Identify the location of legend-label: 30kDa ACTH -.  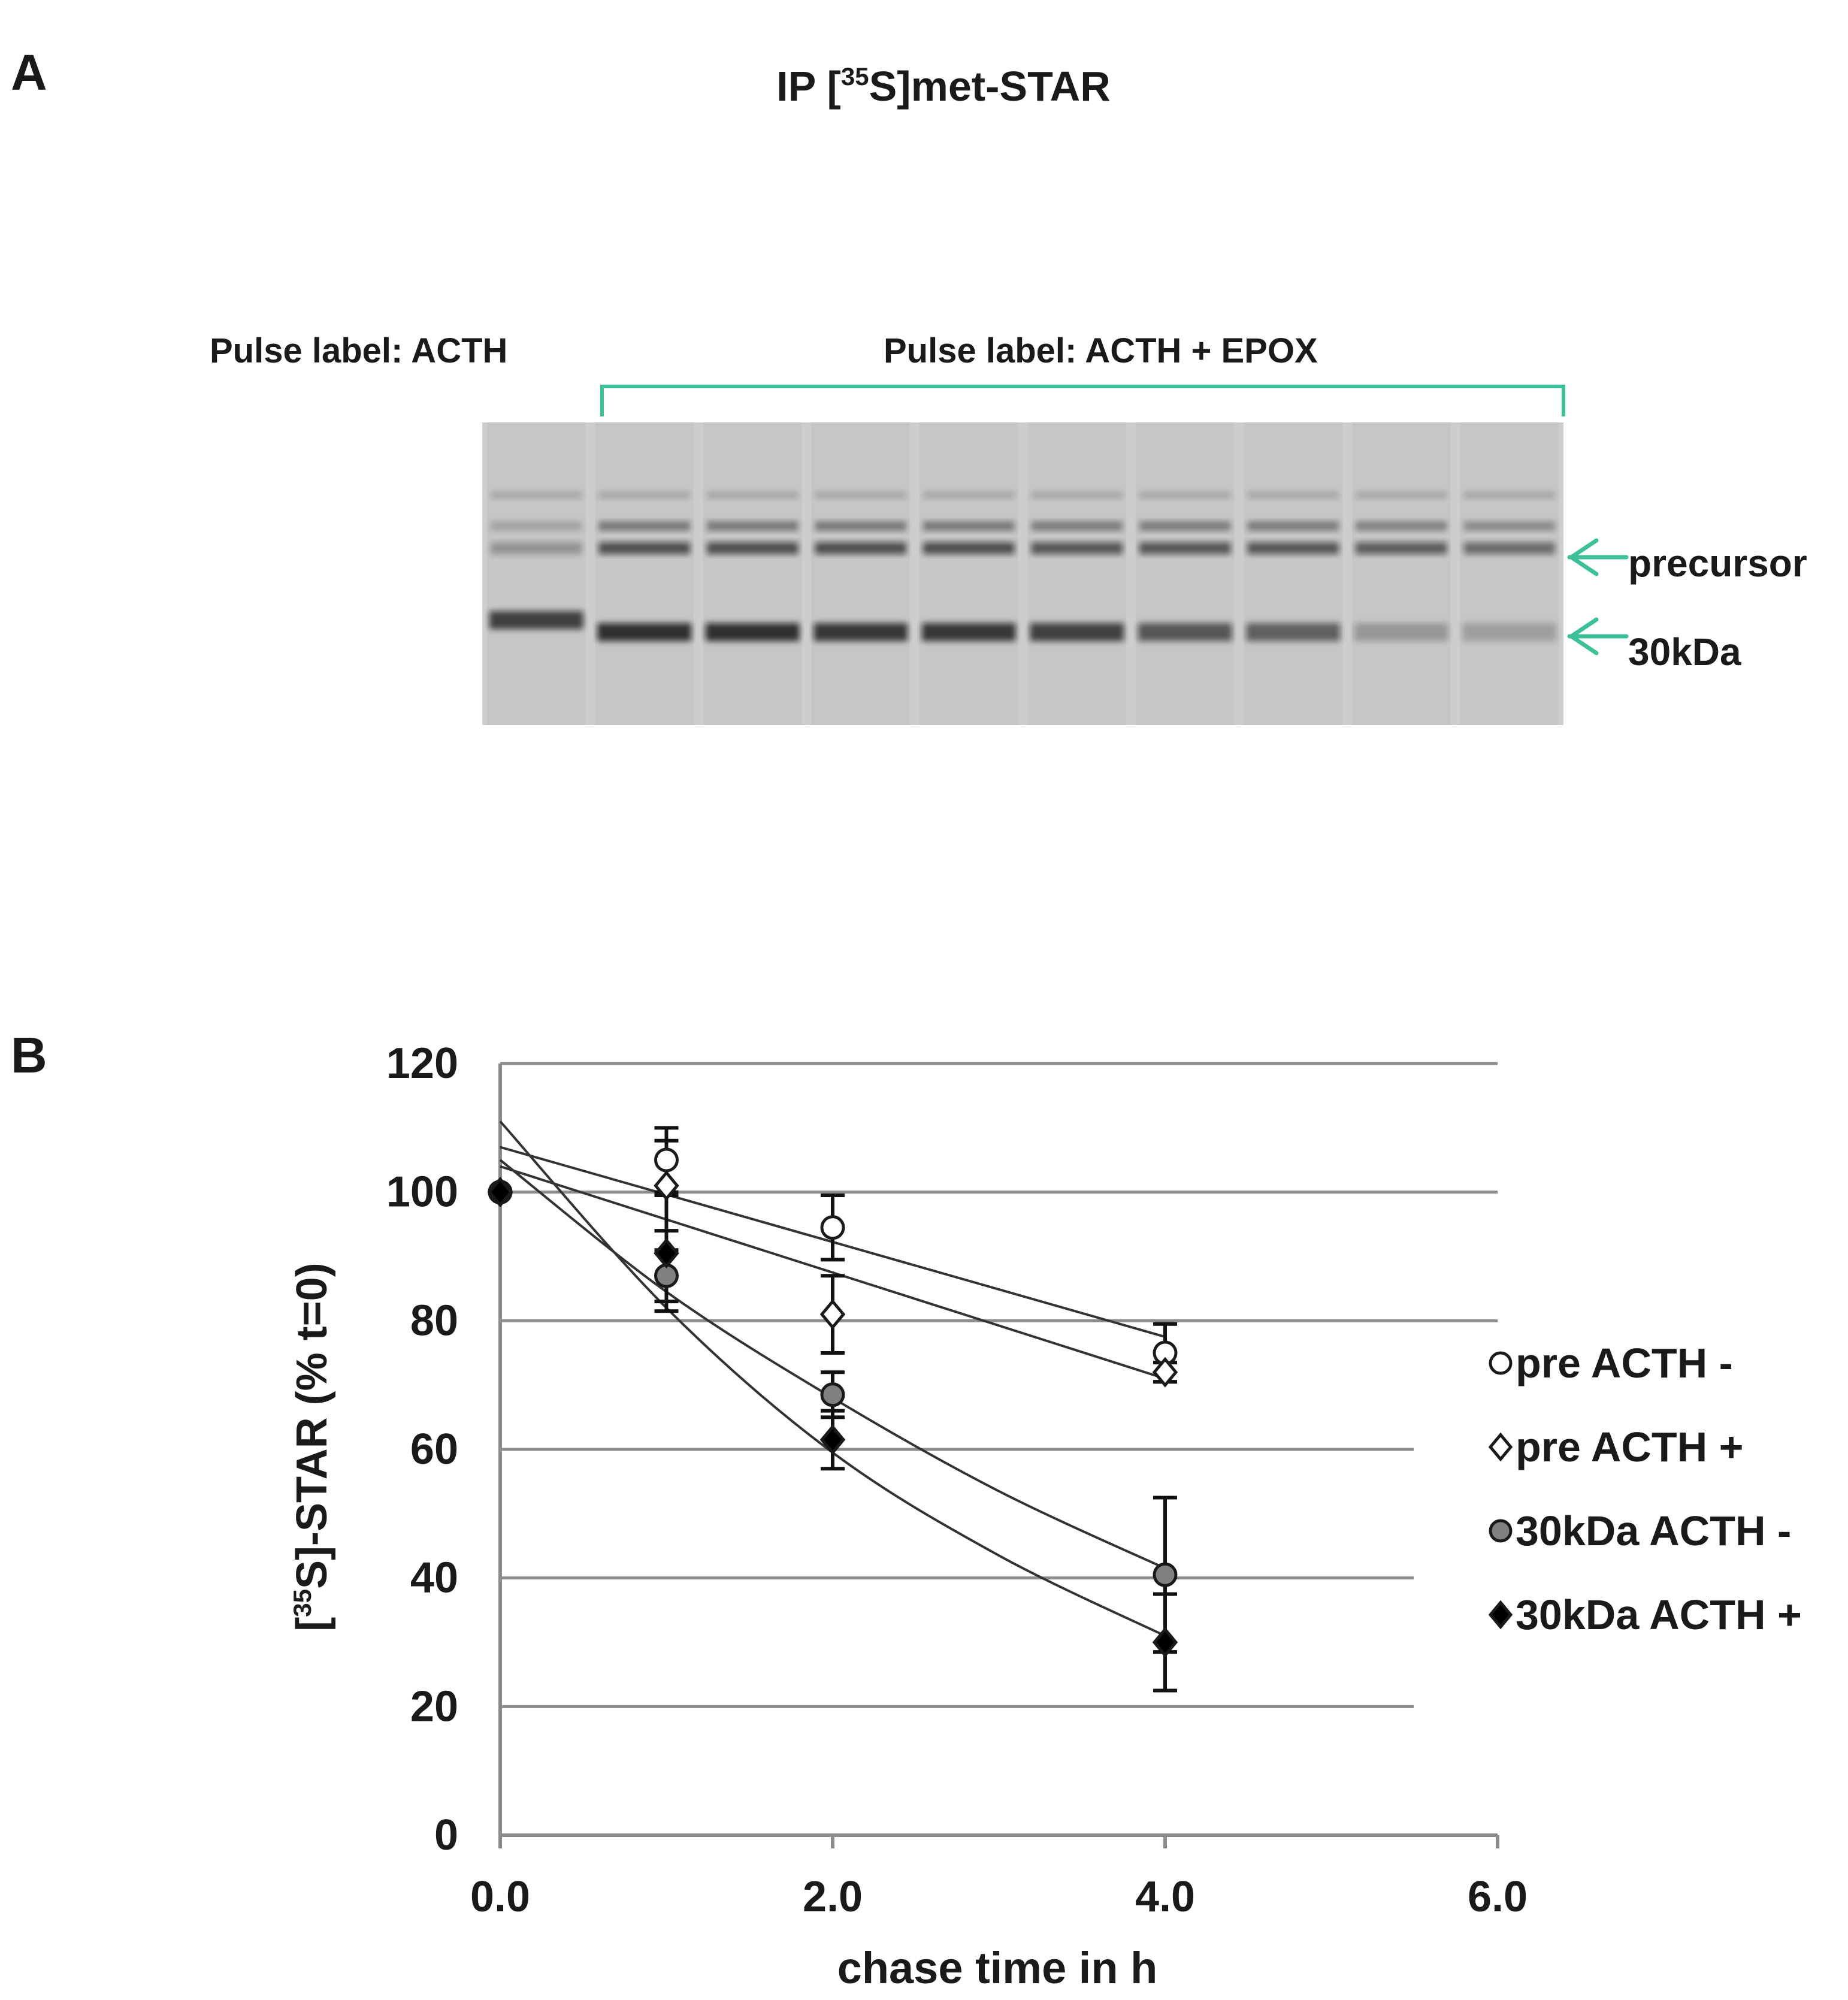
(1653, 1531).